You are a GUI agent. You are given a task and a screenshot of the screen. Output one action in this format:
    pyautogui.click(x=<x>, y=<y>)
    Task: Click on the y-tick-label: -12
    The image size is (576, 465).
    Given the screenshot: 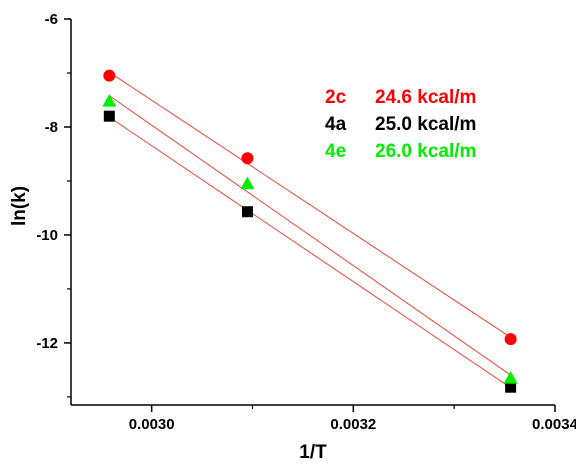 What is the action you would take?
    pyautogui.click(x=47, y=343)
    